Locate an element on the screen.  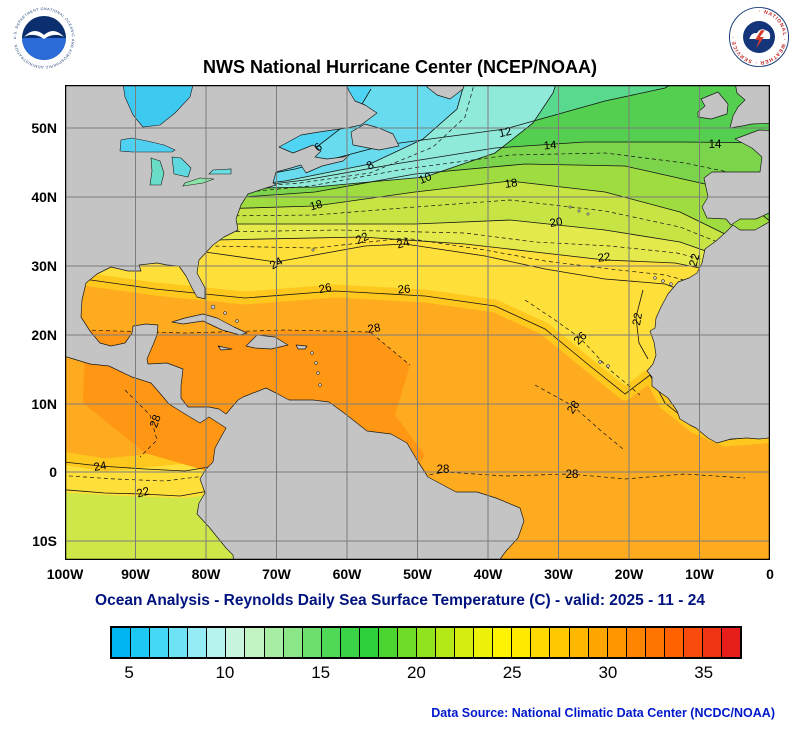
colorbar-tick-label: 30 is located at coordinates (608, 672).